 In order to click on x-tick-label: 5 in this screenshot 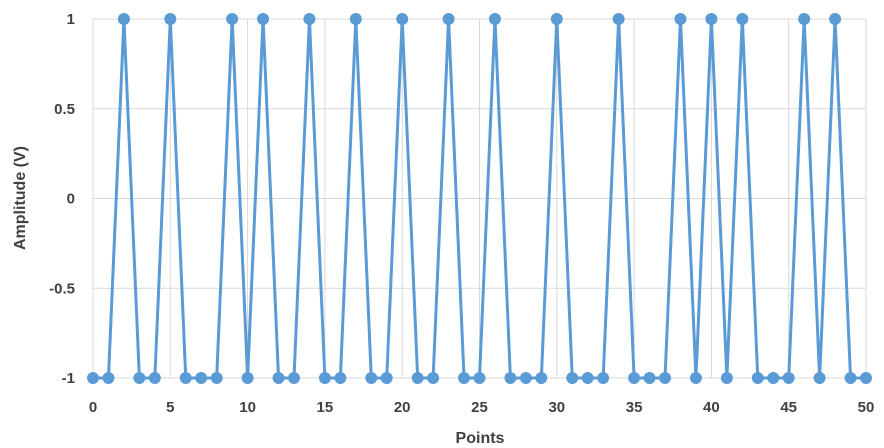, I will do `click(170, 407)`.